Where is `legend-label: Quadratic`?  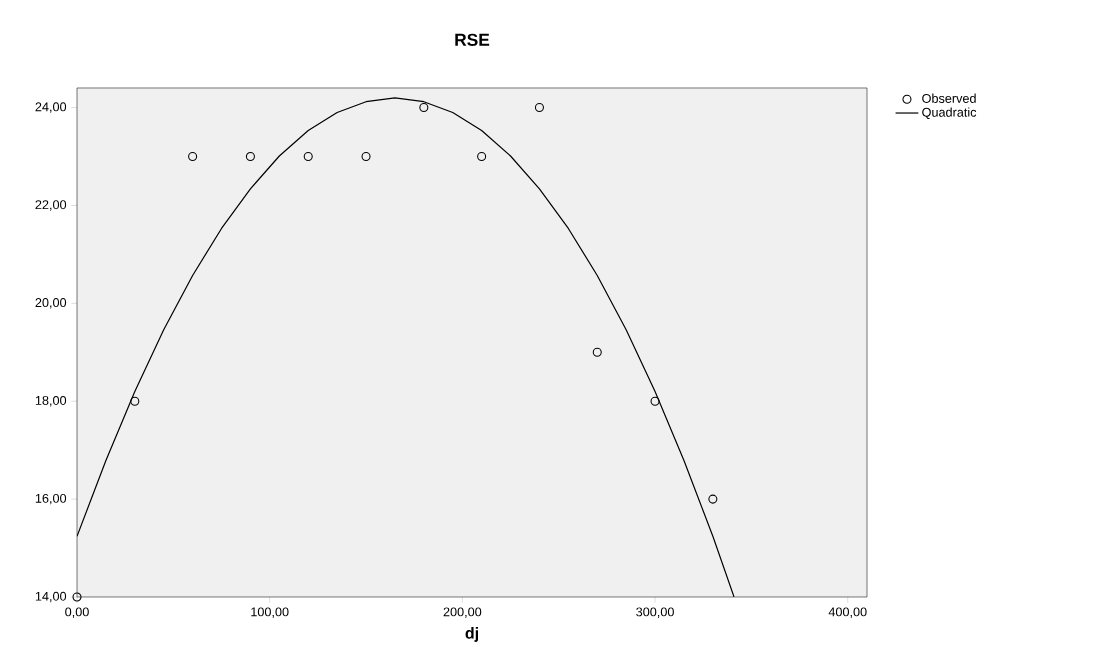
legend-label: Quadratic is located at coordinates (949, 113).